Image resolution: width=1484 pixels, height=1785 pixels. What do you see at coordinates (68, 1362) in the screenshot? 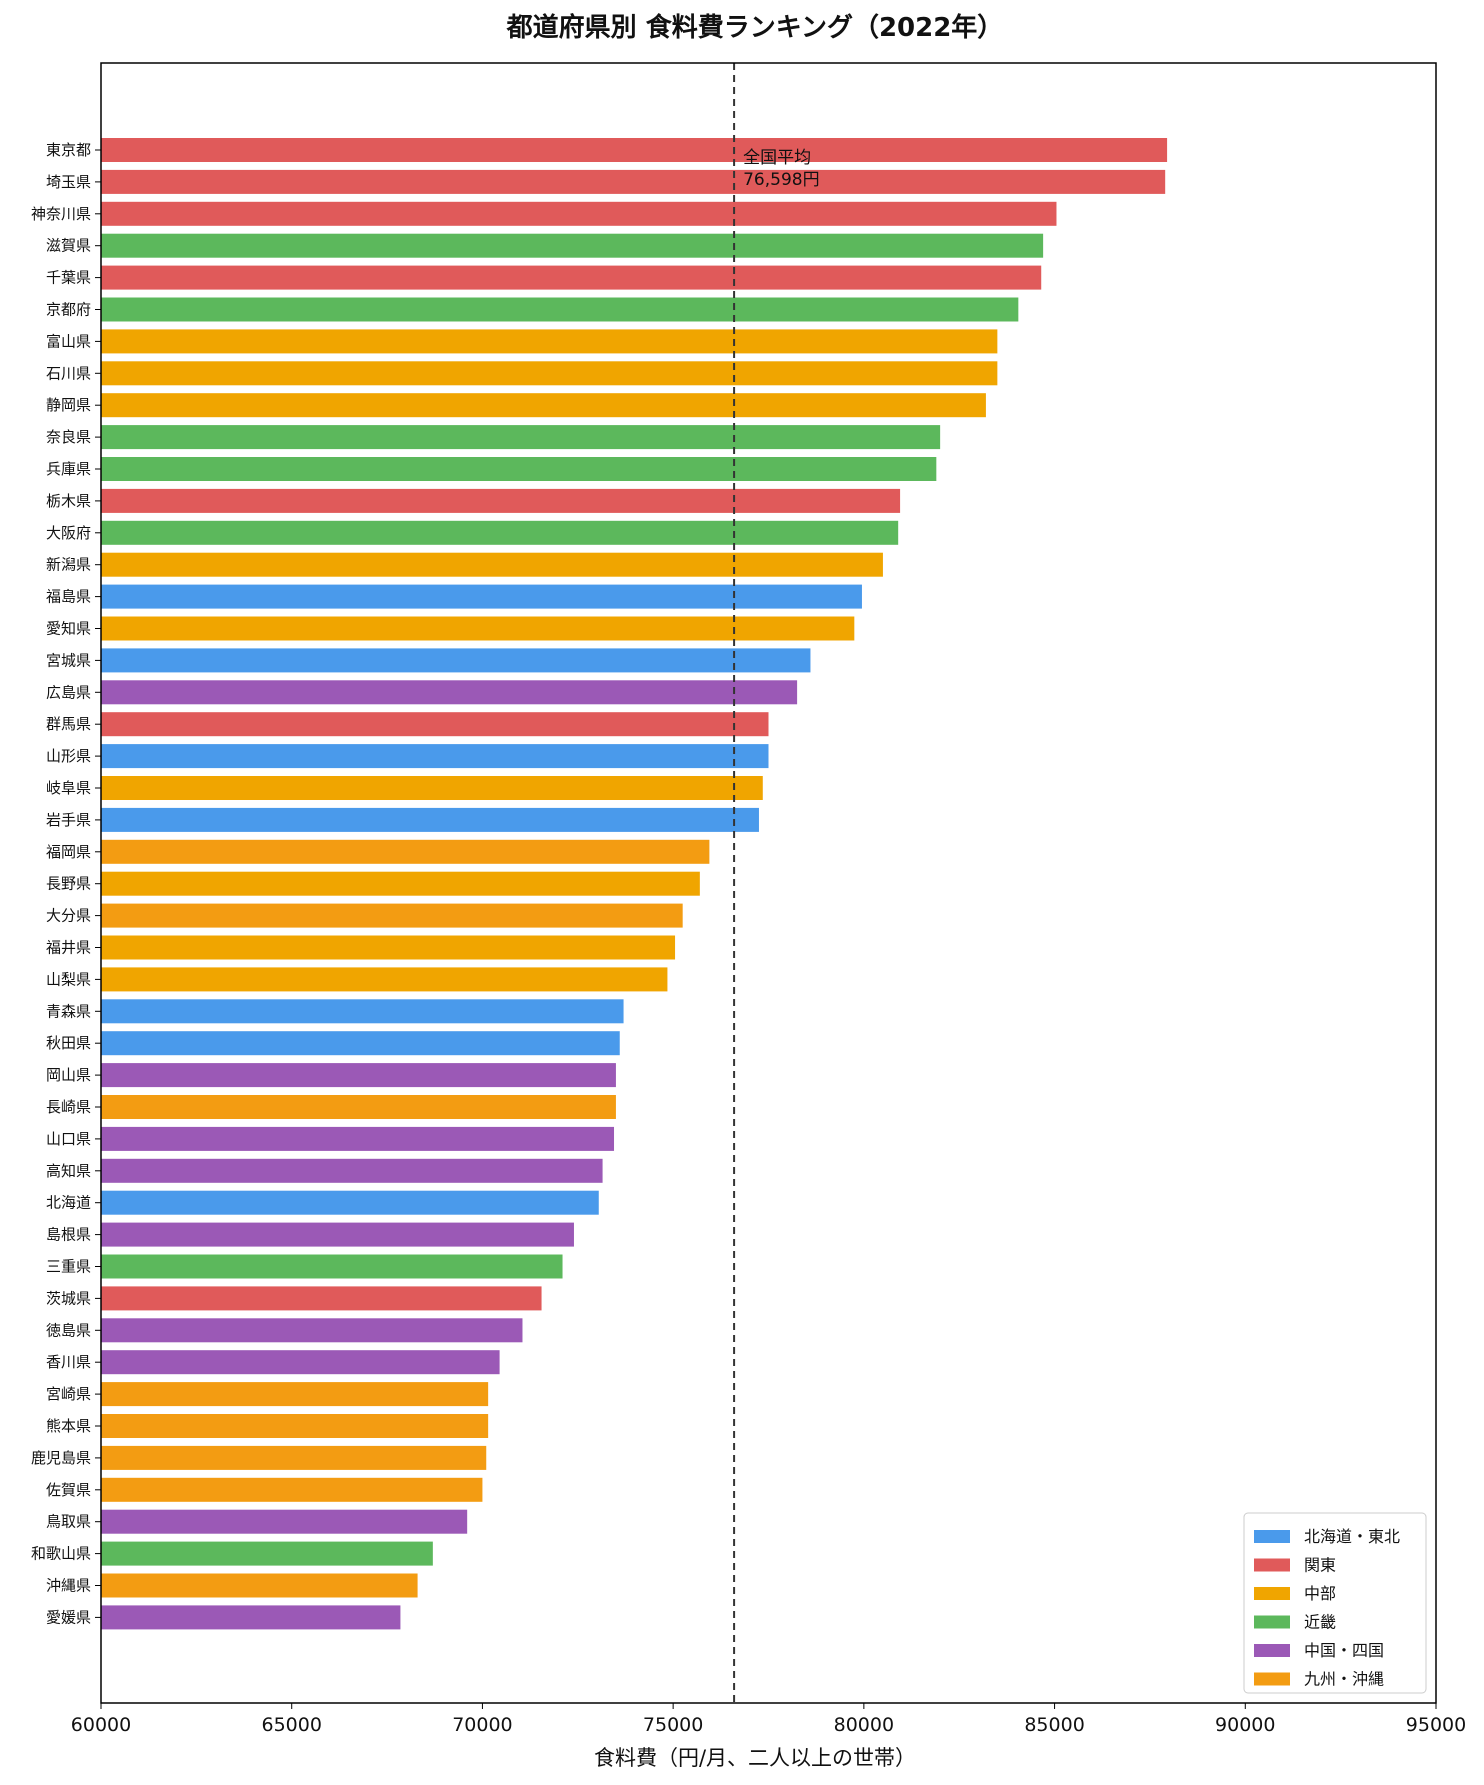
I see `y-tick-label: 香川県` at bounding box center [68, 1362].